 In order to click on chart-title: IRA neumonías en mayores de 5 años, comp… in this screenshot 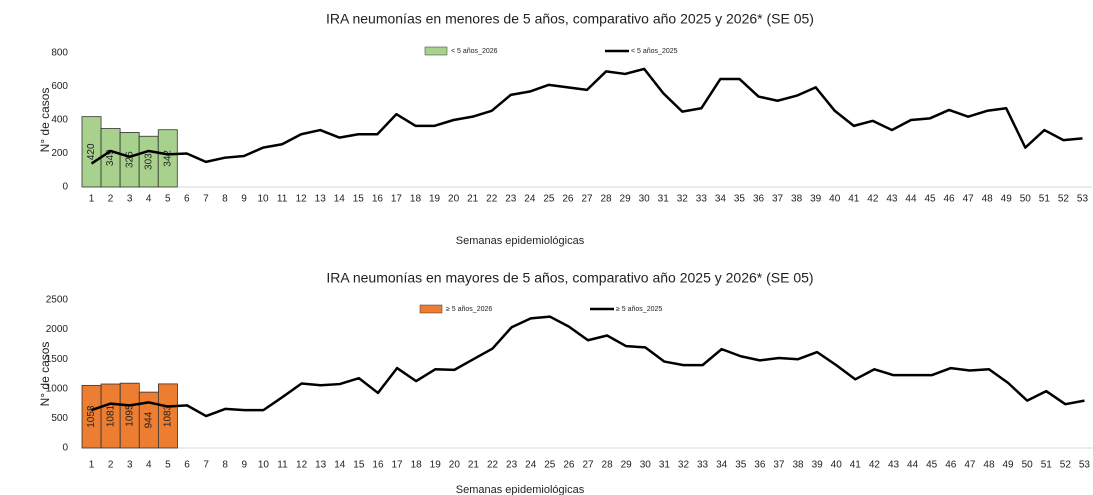, I will do `click(569, 278)`.